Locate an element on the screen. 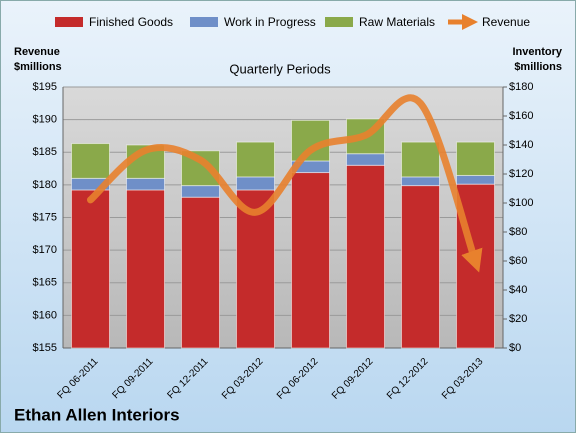 The image size is (576, 433). subtitle: Quarterly Periods is located at coordinates (280, 68).